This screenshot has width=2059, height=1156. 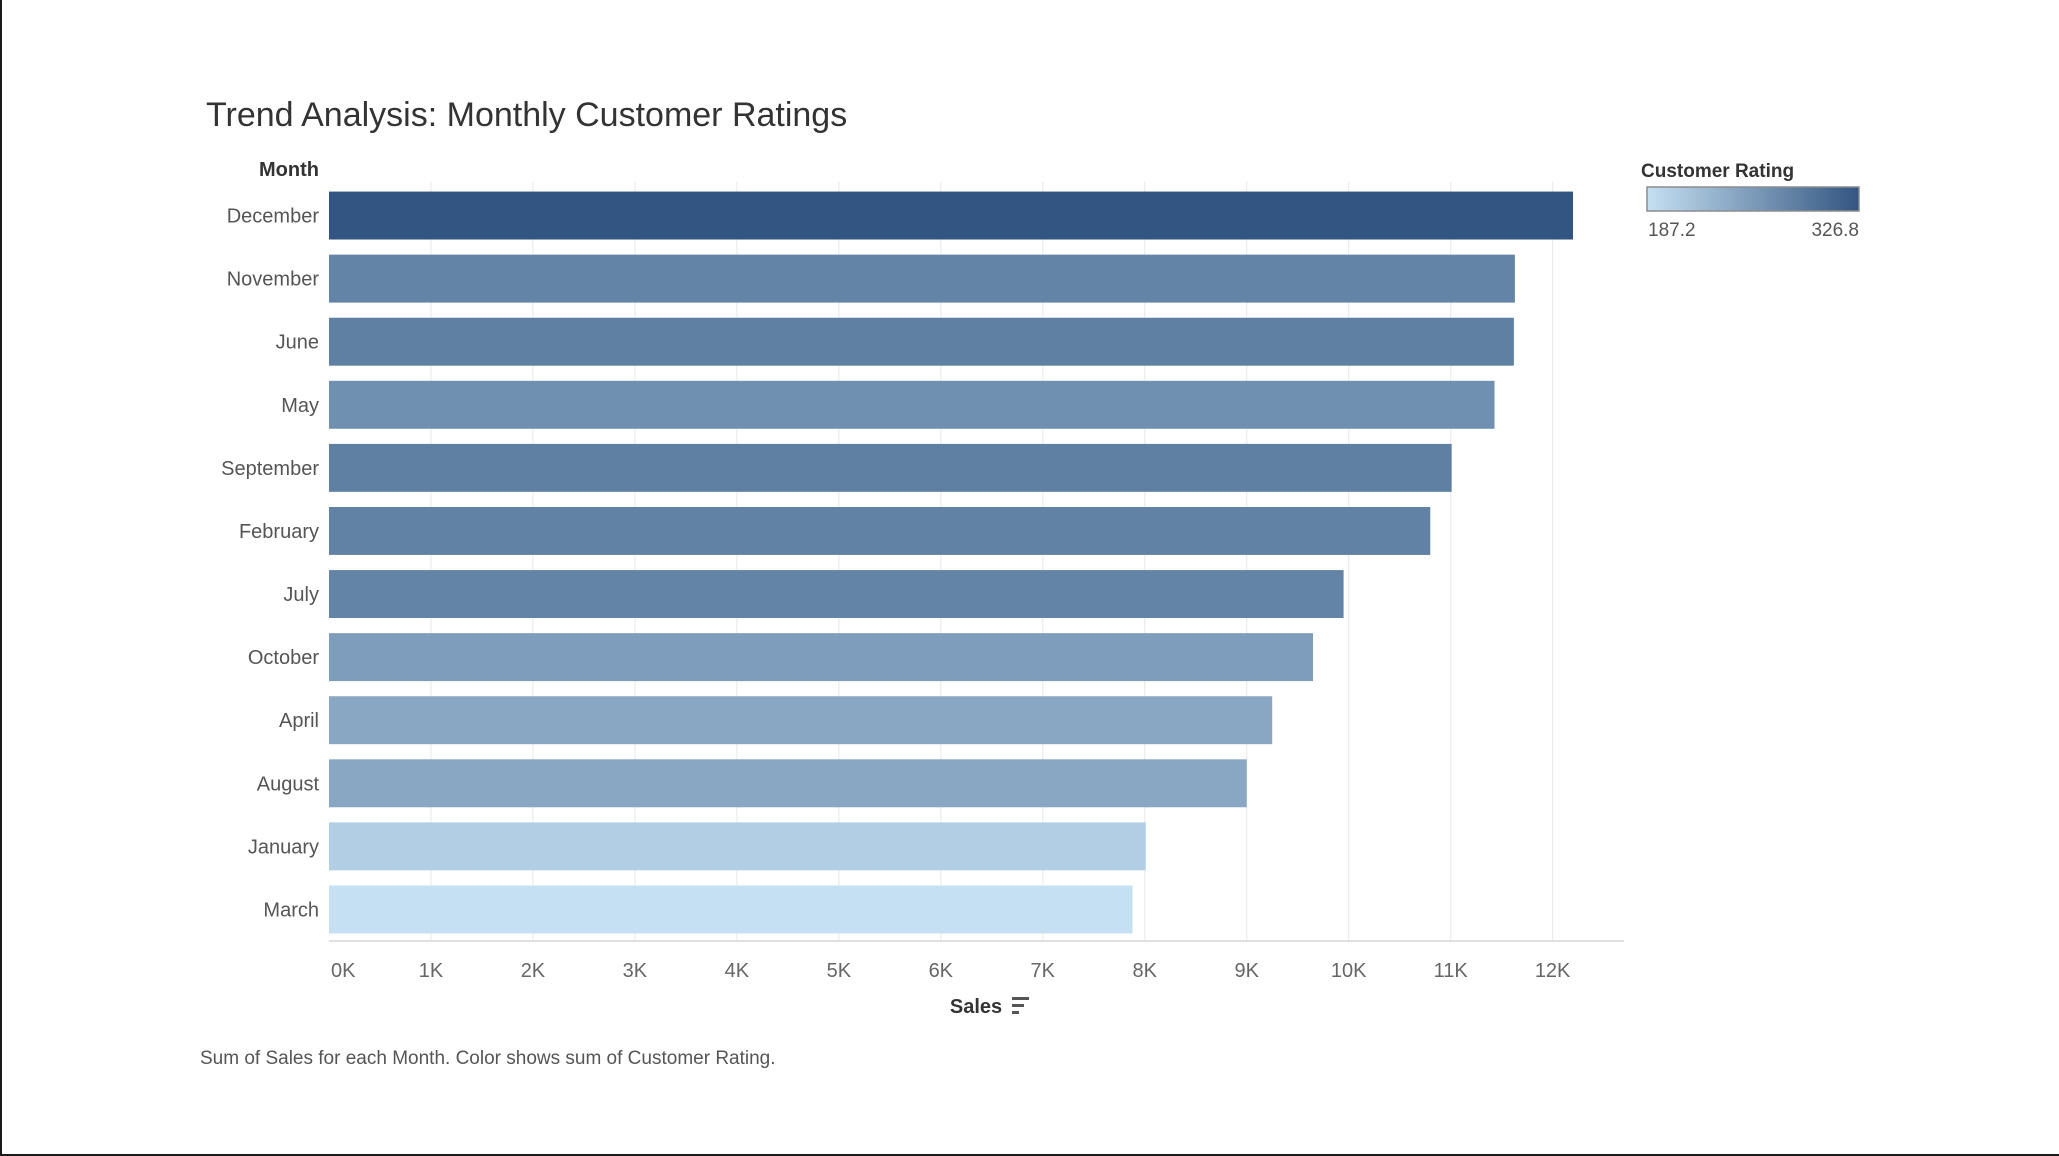 I want to click on x-tick-label: 3K, so click(x=635, y=971).